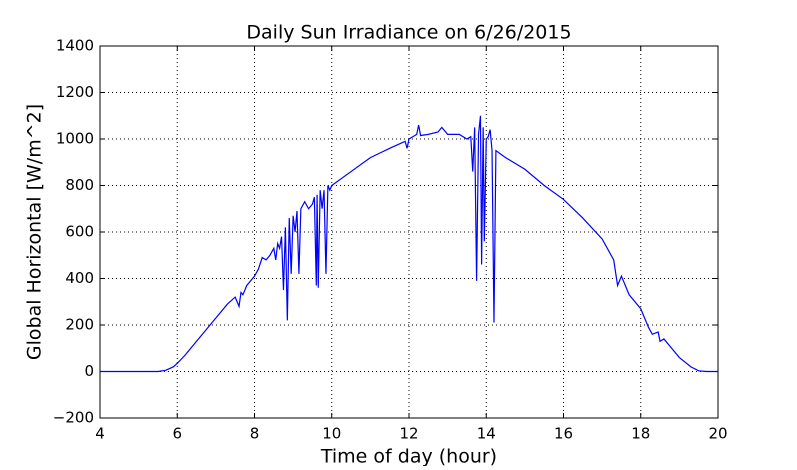 This screenshot has height=470, width=797. What do you see at coordinates (75, 46) in the screenshot?
I see `y-tick-label: 1400` at bounding box center [75, 46].